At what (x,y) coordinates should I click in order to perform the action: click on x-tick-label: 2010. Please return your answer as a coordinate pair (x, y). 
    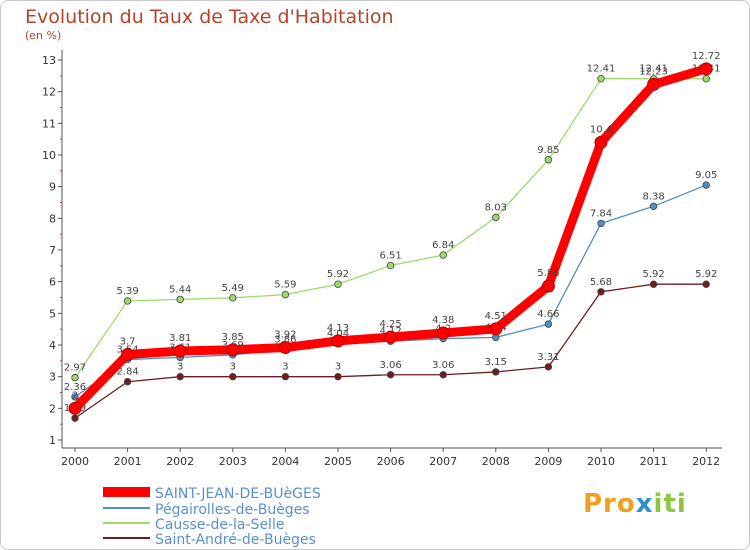
    Looking at the image, I should click on (601, 461).